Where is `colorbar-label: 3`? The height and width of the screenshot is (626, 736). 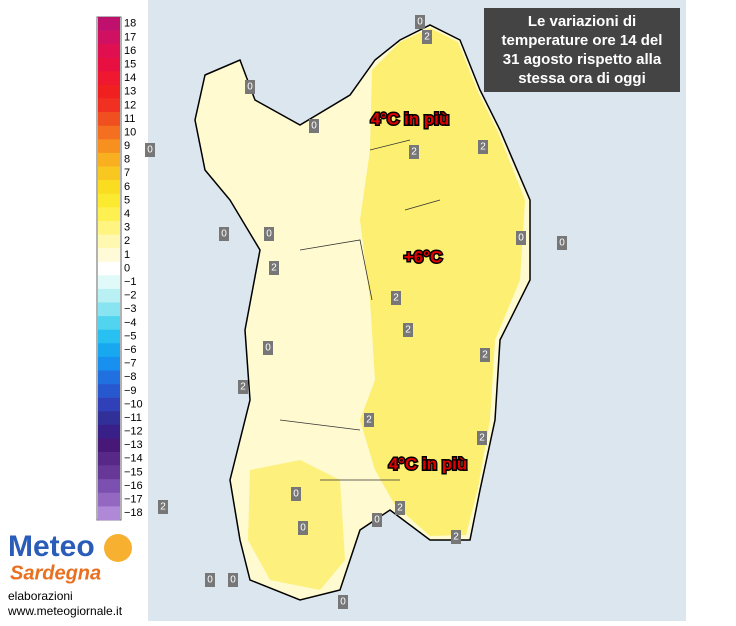
colorbar-label: 3 is located at coordinates (127, 228).